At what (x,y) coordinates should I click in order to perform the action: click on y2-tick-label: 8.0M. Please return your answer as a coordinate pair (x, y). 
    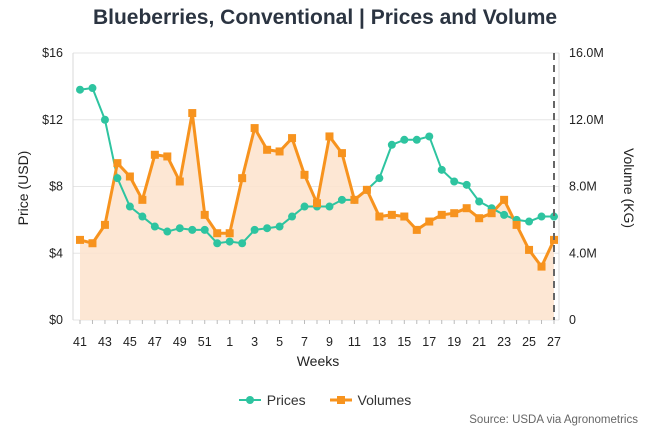
    Looking at the image, I should click on (583, 187).